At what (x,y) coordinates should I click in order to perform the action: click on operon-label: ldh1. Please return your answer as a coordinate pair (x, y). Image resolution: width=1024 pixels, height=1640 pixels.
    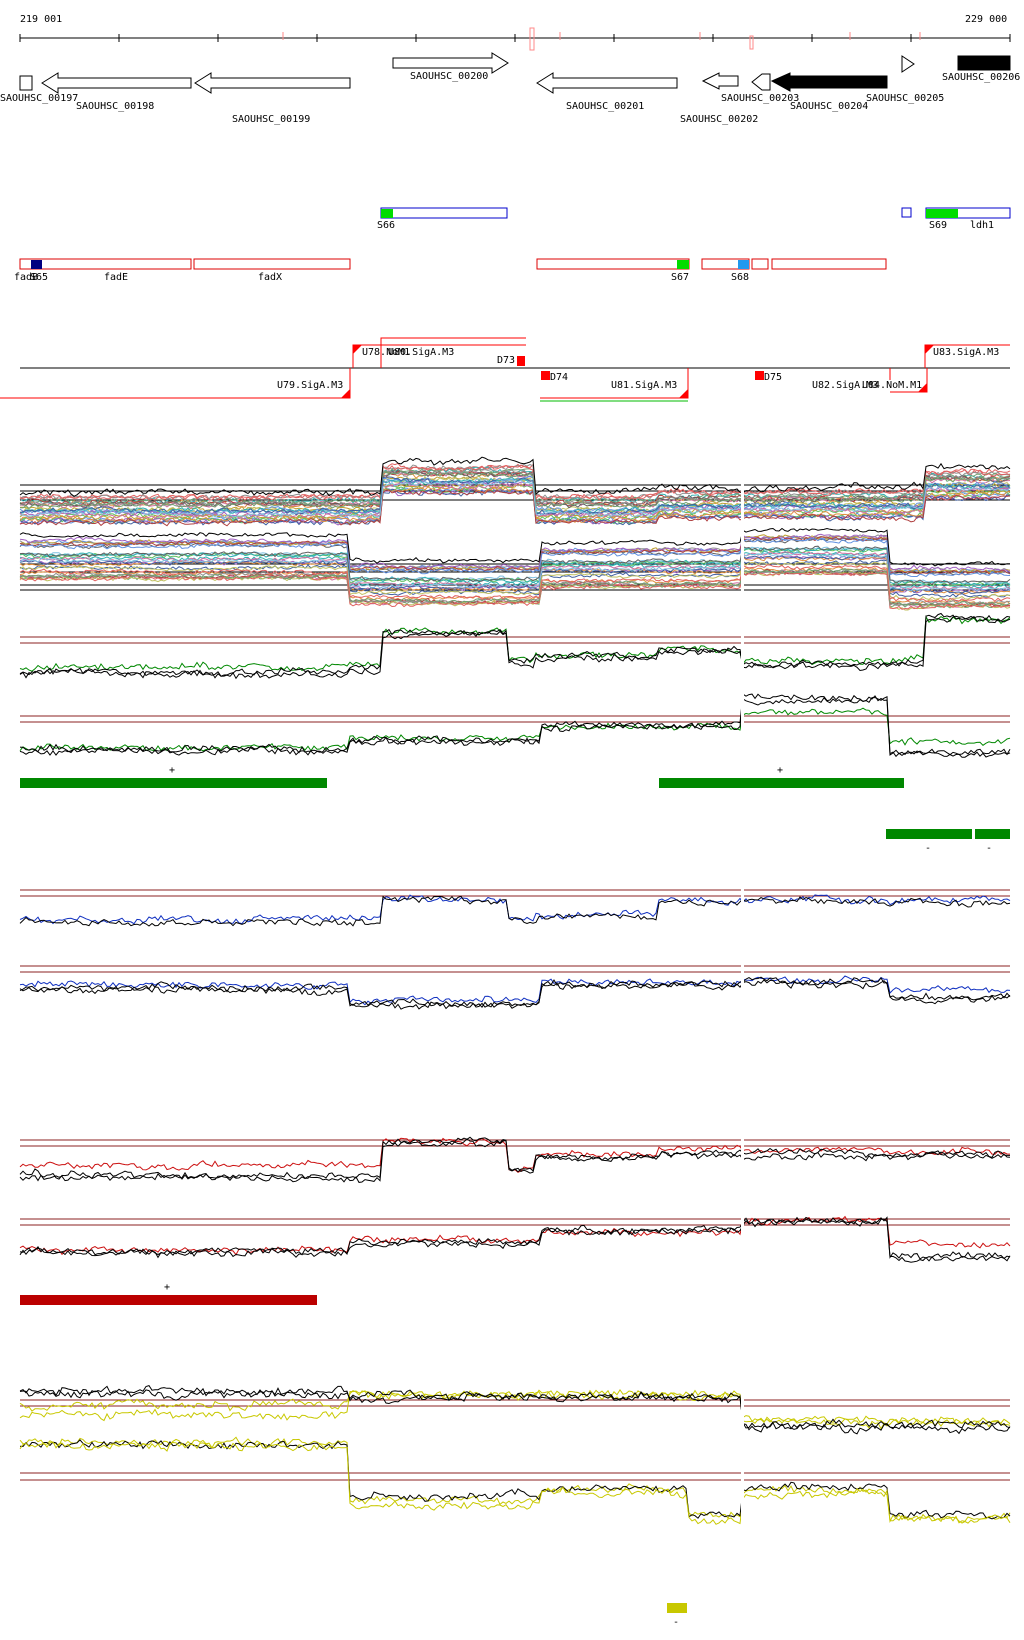
    Looking at the image, I should click on (982, 225).